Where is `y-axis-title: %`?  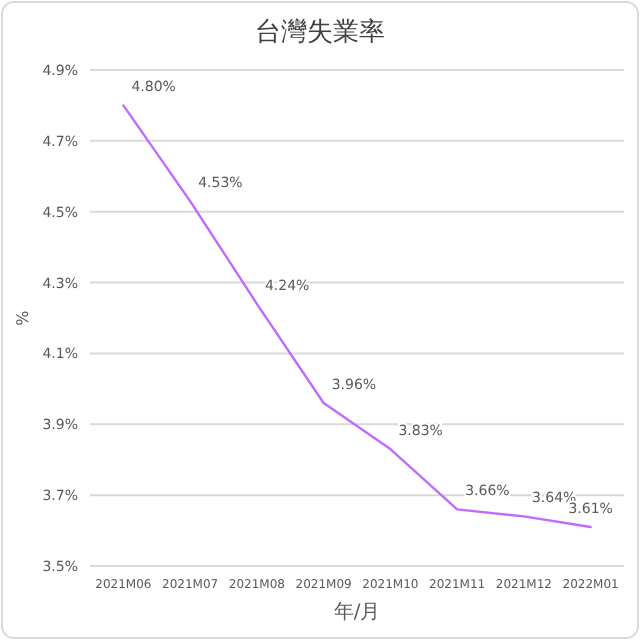
y-axis-title: % is located at coordinates (23, 317).